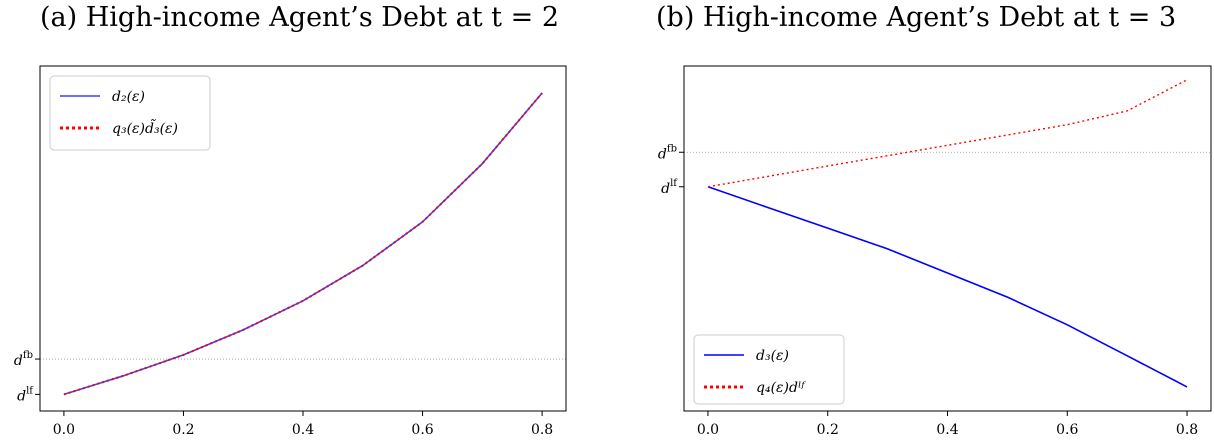  What do you see at coordinates (828, 430) in the screenshot?
I see `chart-b-x-tick-label-1: 0.2` at bounding box center [828, 430].